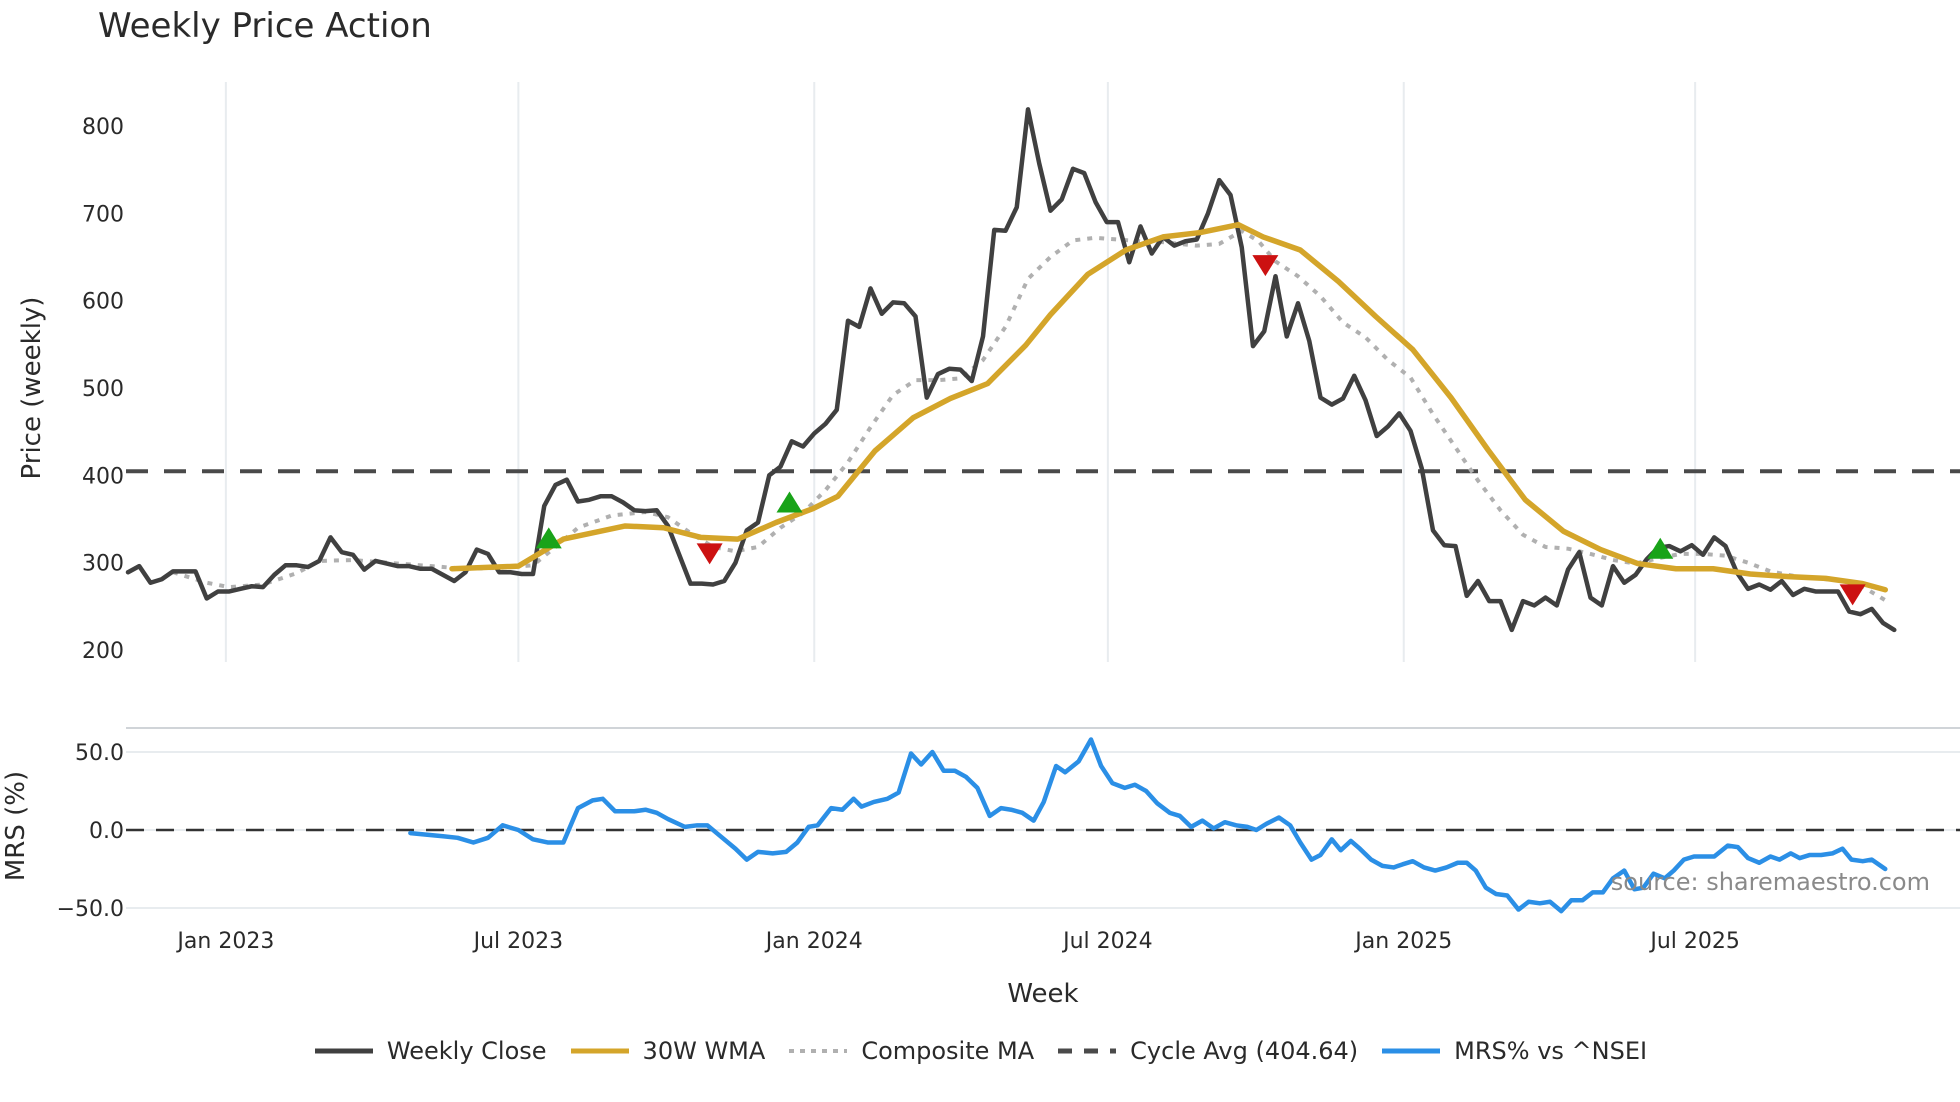  Describe the element at coordinates (103, 127) in the screenshot. I see `y-tick-label: 800` at that location.